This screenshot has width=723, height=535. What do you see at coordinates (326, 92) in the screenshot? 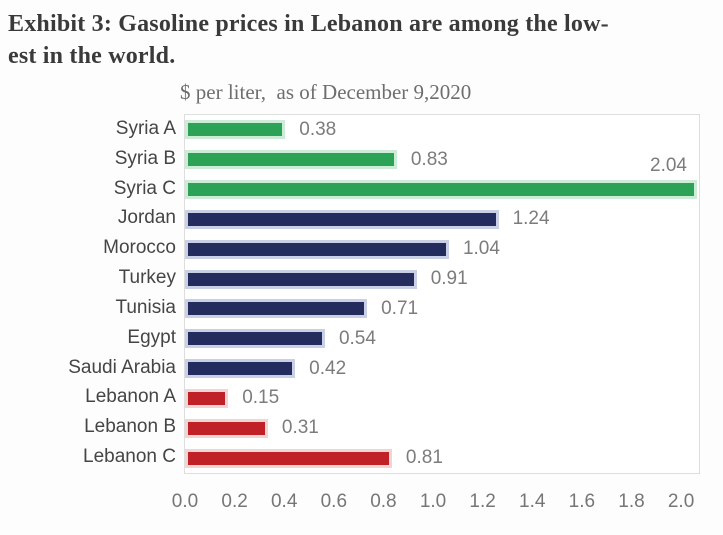
I see `chart-subtitle: $ per liter, as of December 9,2020` at bounding box center [326, 92].